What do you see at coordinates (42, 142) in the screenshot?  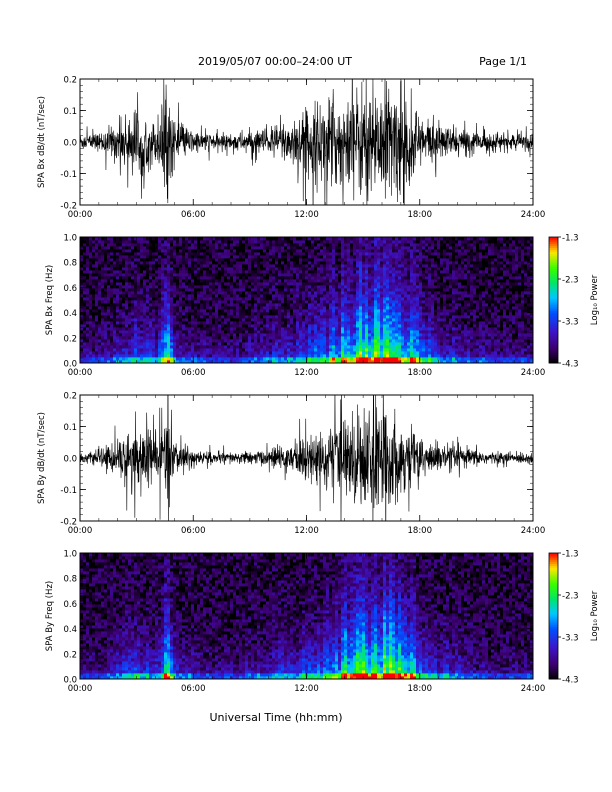 I see `y-axis-label: SPA Bx dB/dt (nT/sec)` at bounding box center [42, 142].